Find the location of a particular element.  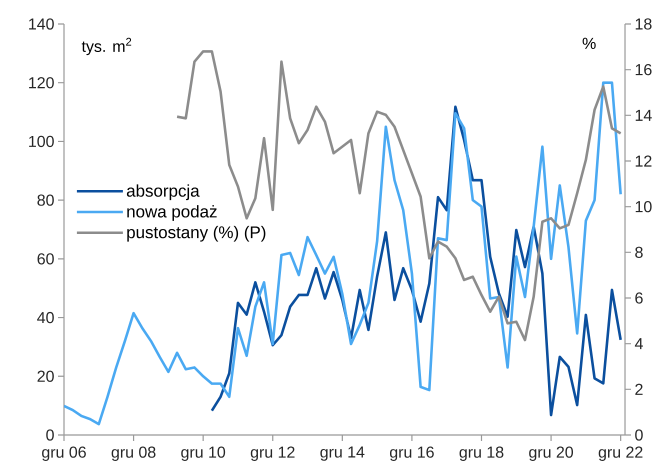

y2-tick-label: 2 is located at coordinates (639, 389).